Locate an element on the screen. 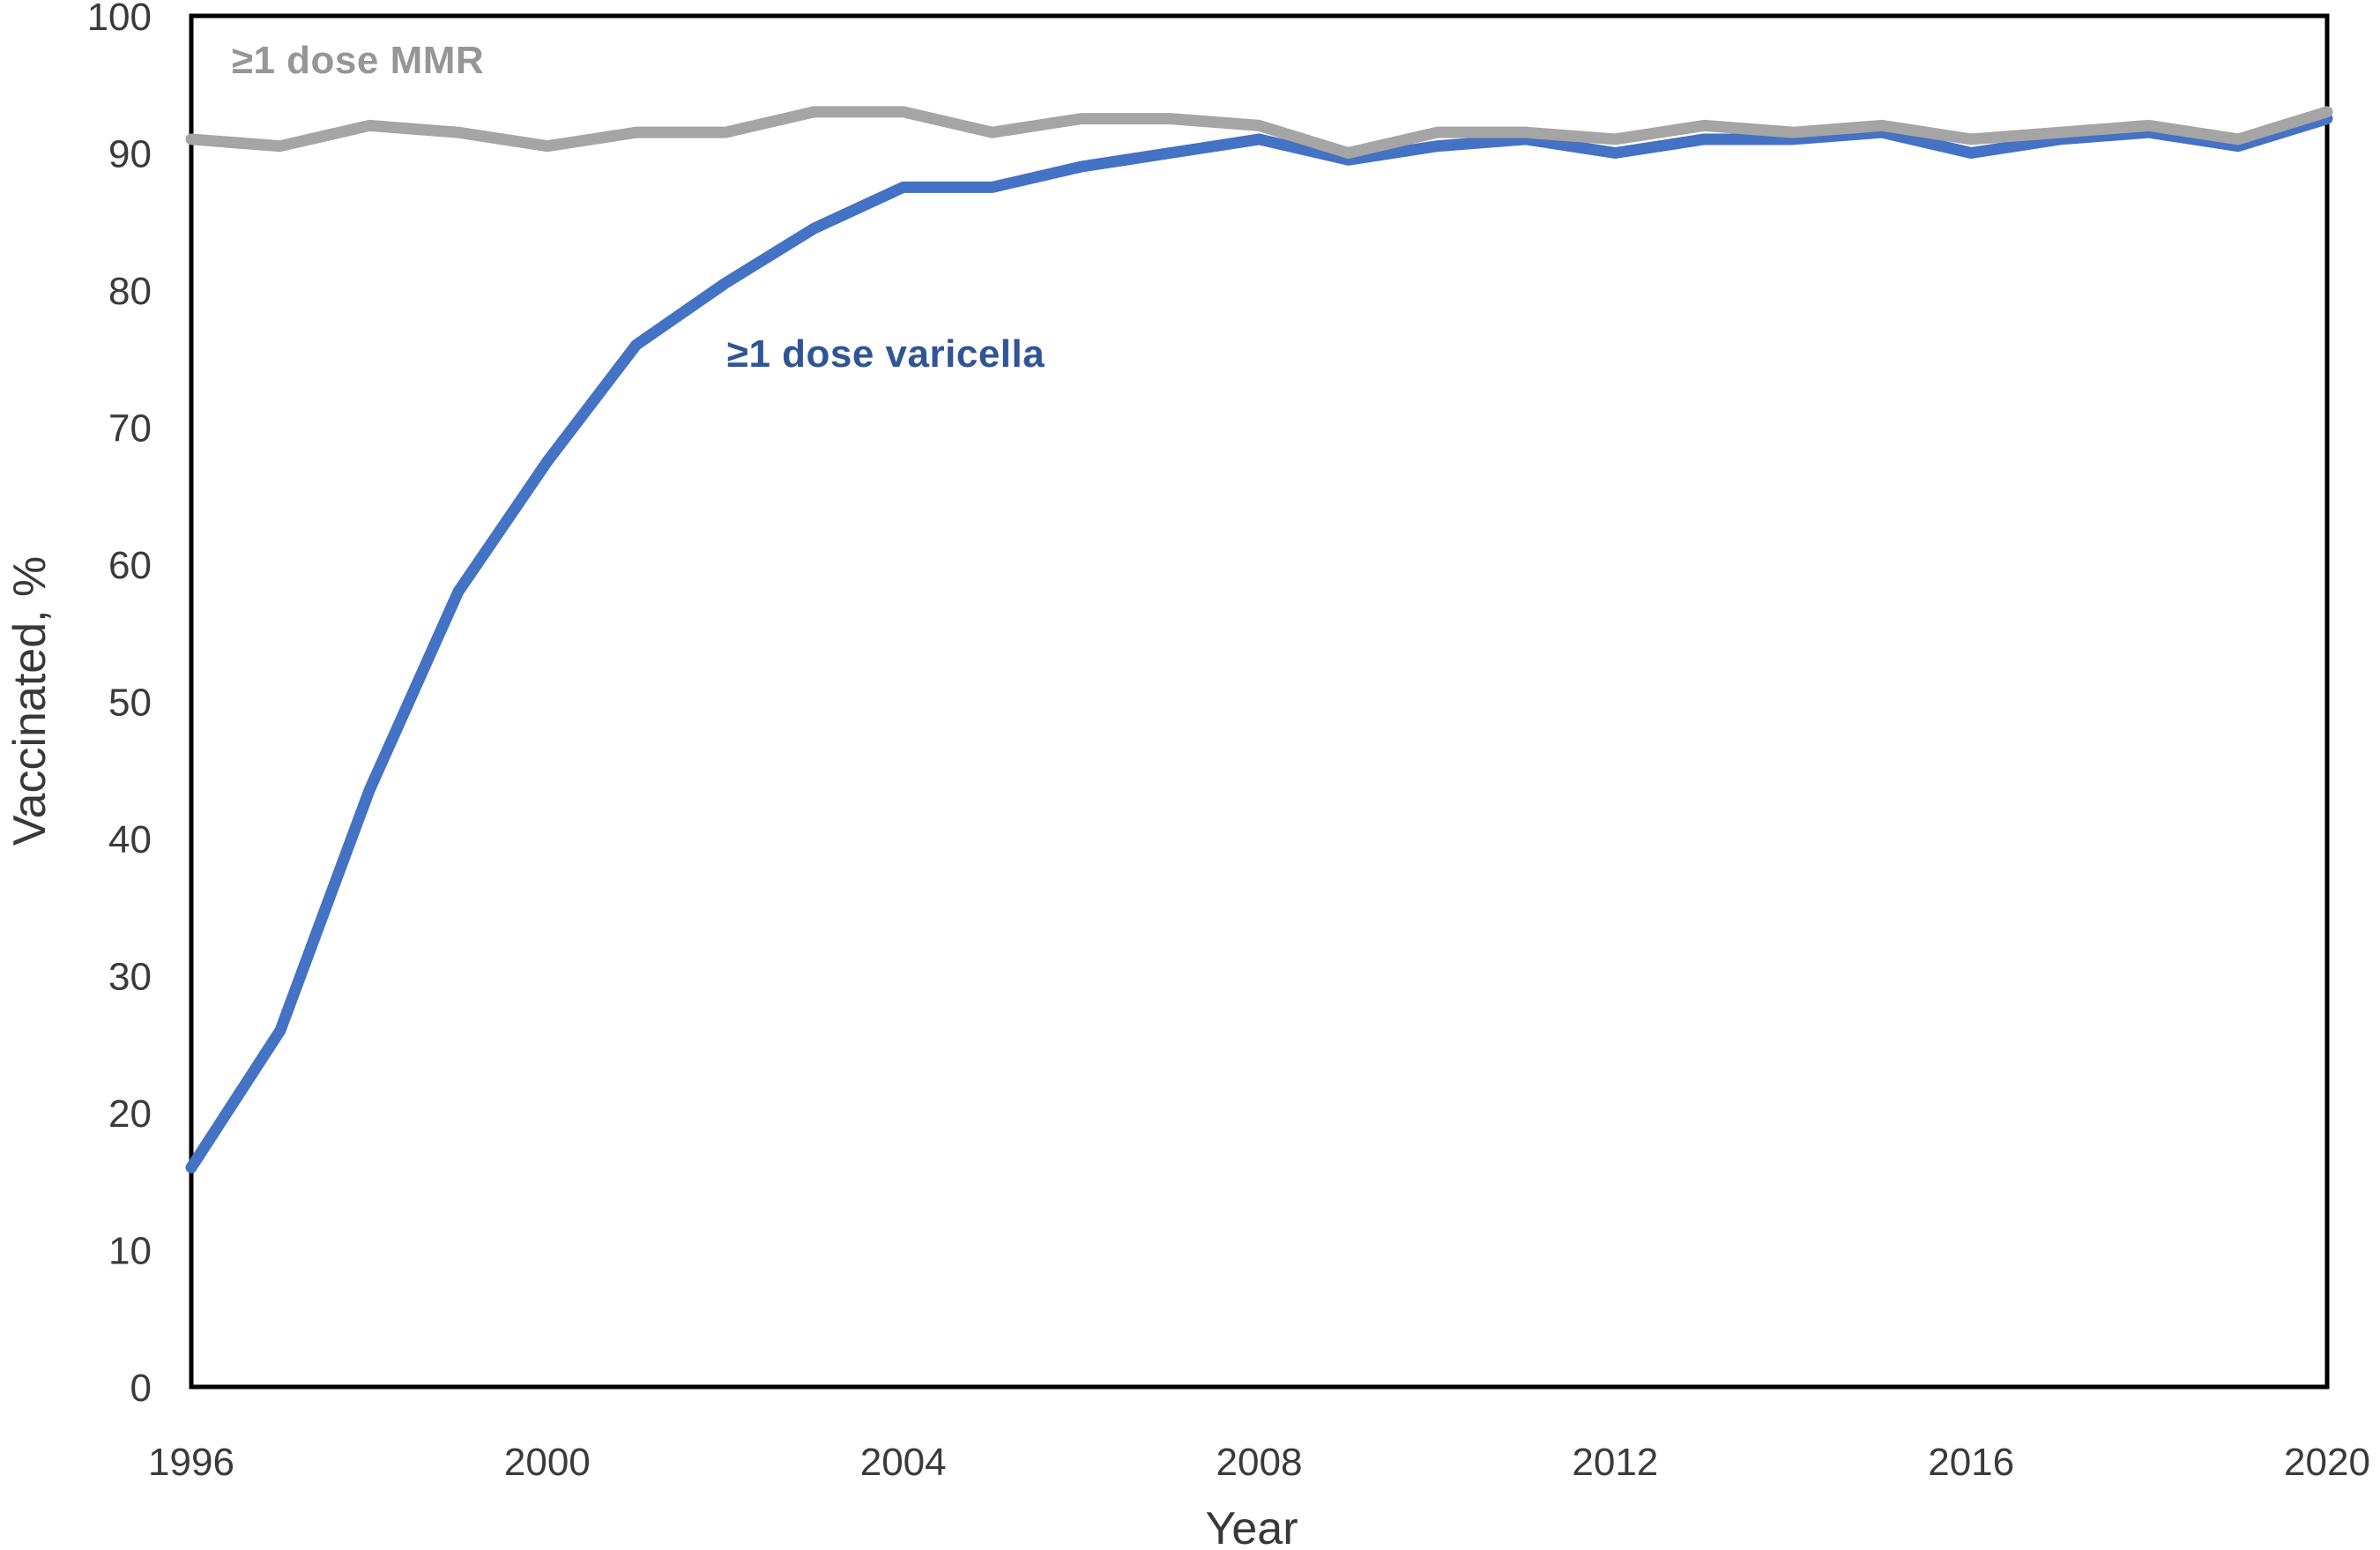 The image size is (2380, 1550). y-tick-label: 60 is located at coordinates (130, 565).